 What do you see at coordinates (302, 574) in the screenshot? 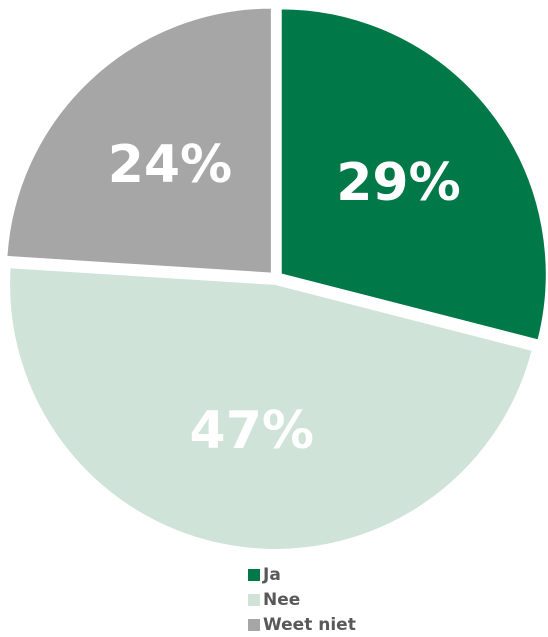
I see `legend-item-ja: Ja` at bounding box center [302, 574].